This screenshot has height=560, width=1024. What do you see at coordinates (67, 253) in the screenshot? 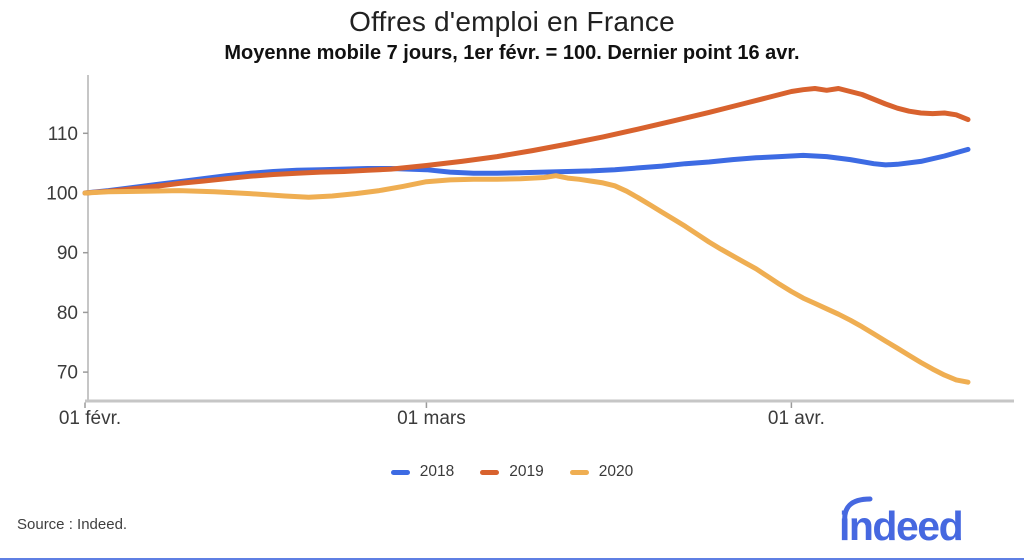
I see `y-tick-label: 90` at bounding box center [67, 253].